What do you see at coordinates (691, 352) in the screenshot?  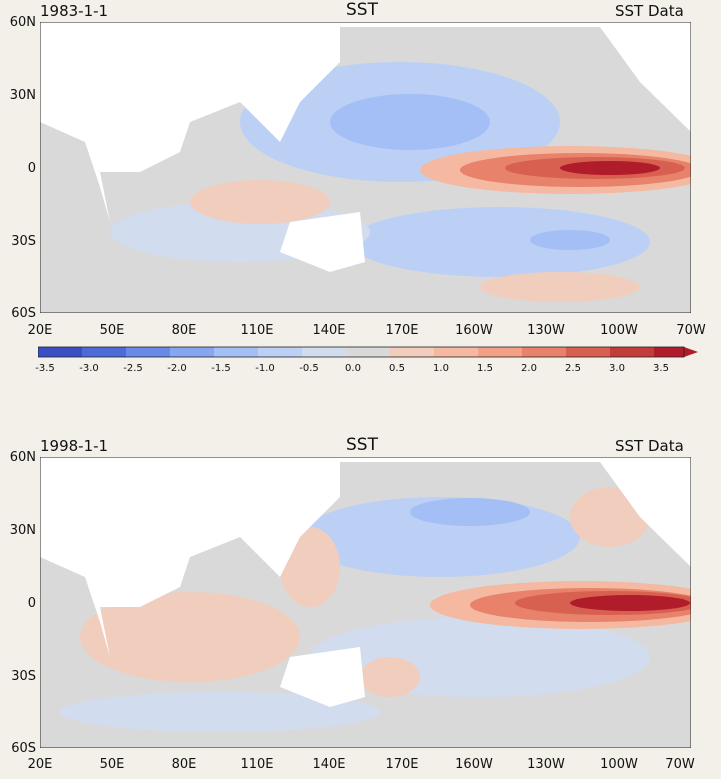 I see `colorbar-extend-arrow` at bounding box center [691, 352].